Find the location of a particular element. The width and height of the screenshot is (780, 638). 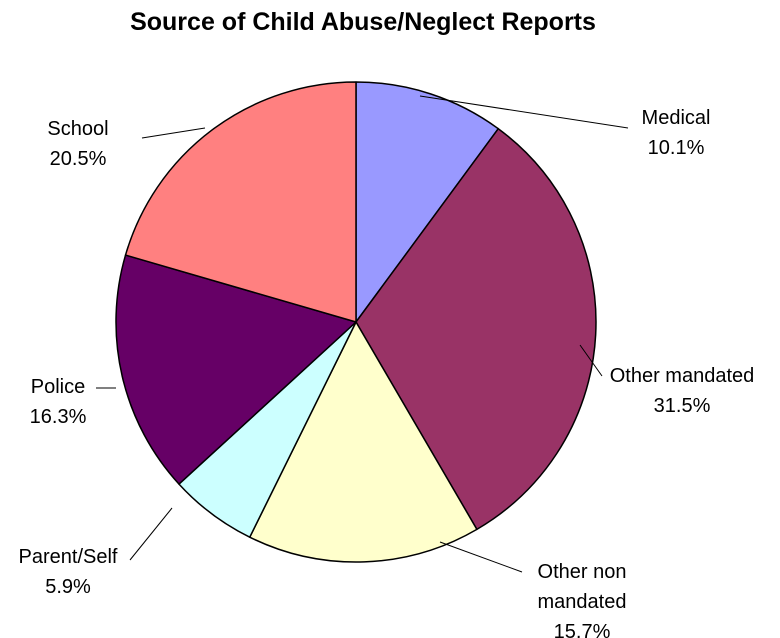

data-label-category-medical: Medical is located at coordinates (676, 118).